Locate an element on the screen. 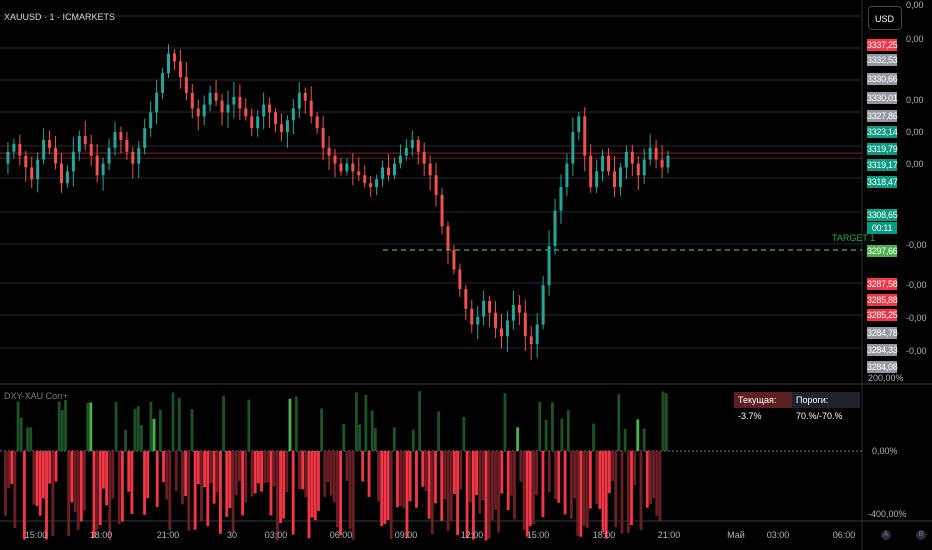 This screenshot has width=932, height=550. price-tag: 3323,14 is located at coordinates (882, 132).